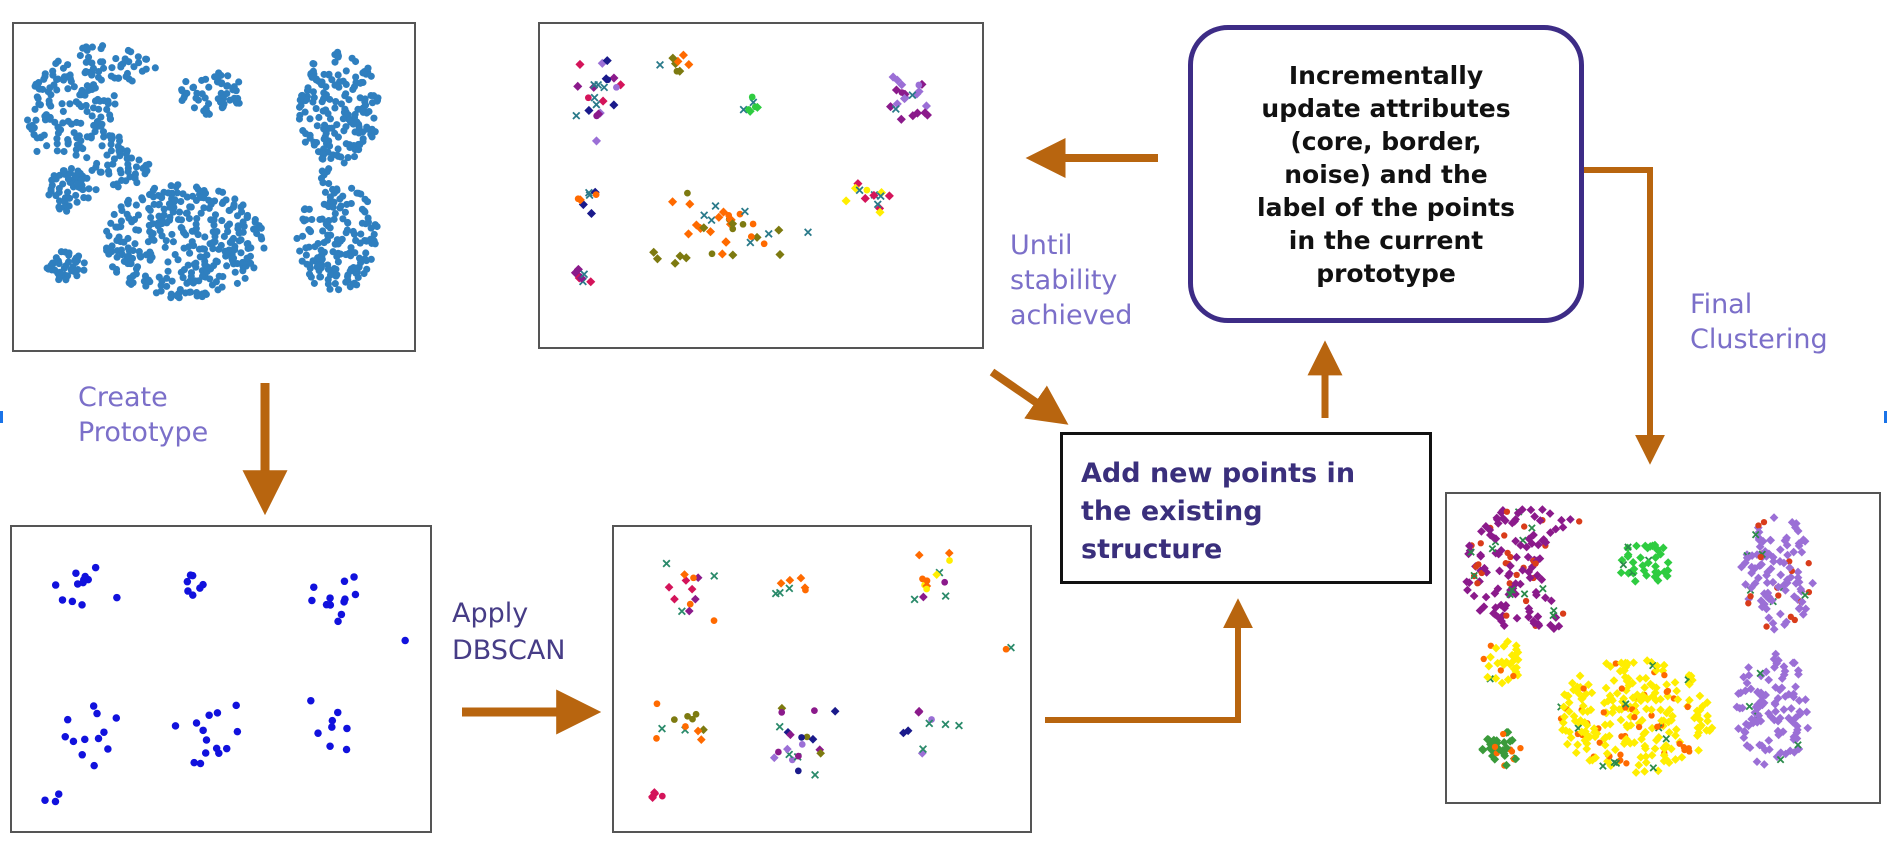 The height and width of the screenshot is (848, 1888). Describe the element at coordinates (751, 168) in the screenshot. I see `incremental-state-scatter` at that location.